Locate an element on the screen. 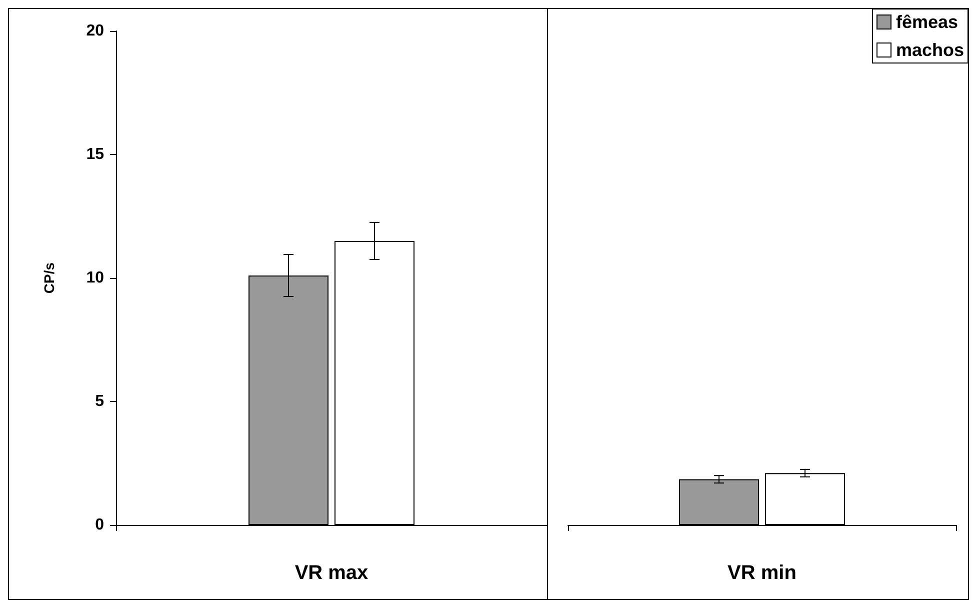 This screenshot has height=608, width=977. y-tick-label: 20 is located at coordinates (95, 31).